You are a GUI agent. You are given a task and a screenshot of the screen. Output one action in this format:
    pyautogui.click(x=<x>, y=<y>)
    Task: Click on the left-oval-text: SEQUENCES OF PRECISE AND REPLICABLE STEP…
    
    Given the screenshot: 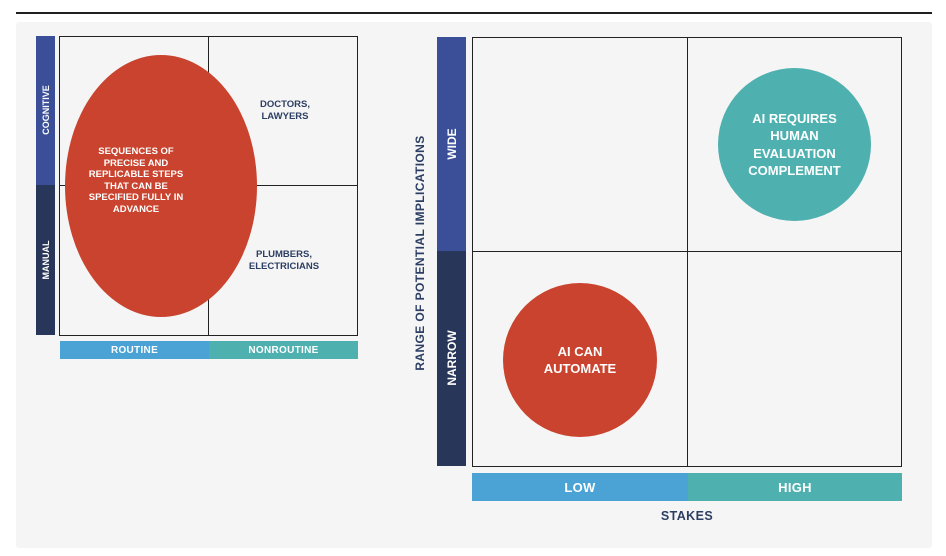 What is the action you would take?
    pyautogui.click(x=136, y=180)
    